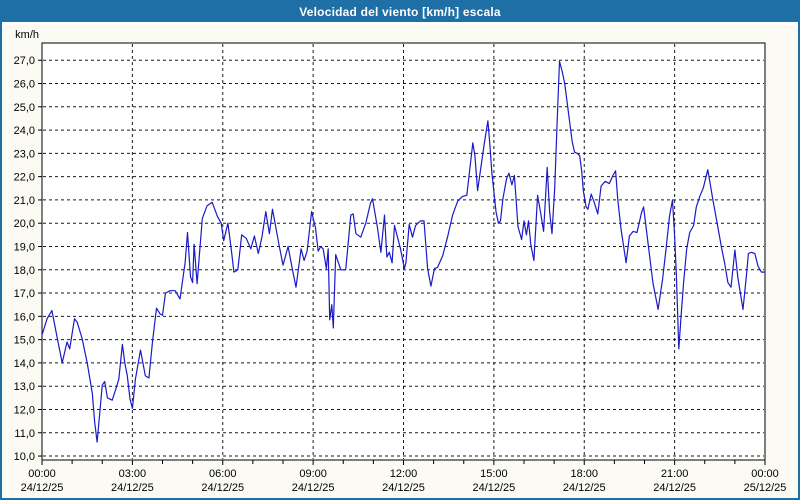  Describe the element at coordinates (24, 201) in the screenshot. I see `y-tick-label: 21,0` at that location.